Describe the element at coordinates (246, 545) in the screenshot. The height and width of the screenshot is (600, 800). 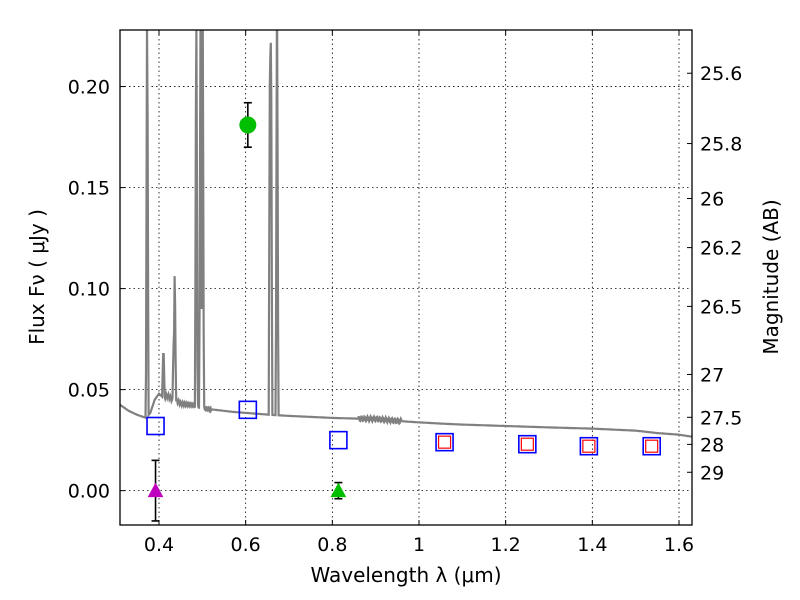
I see `x-tick-label: 0.6` at that location.